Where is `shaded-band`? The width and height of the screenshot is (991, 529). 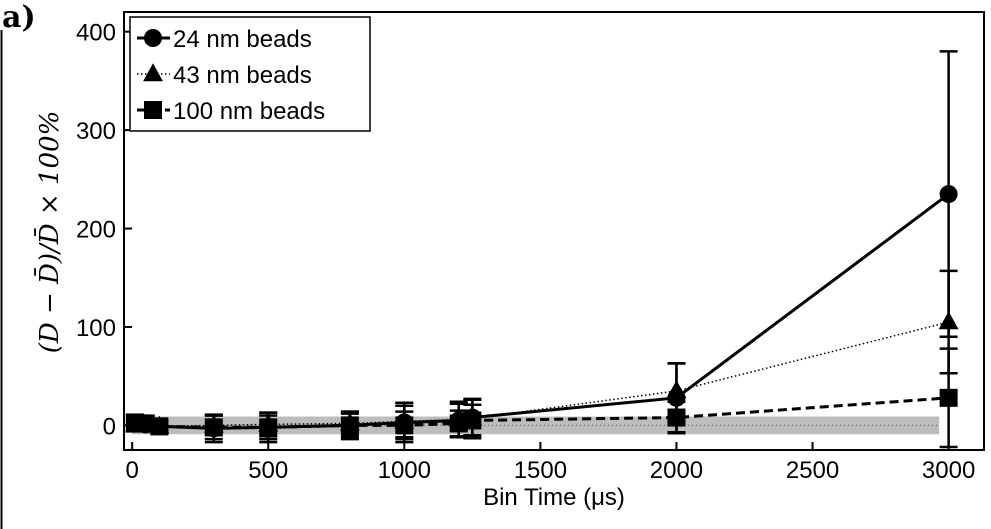 shaded-band is located at coordinates (536, 425).